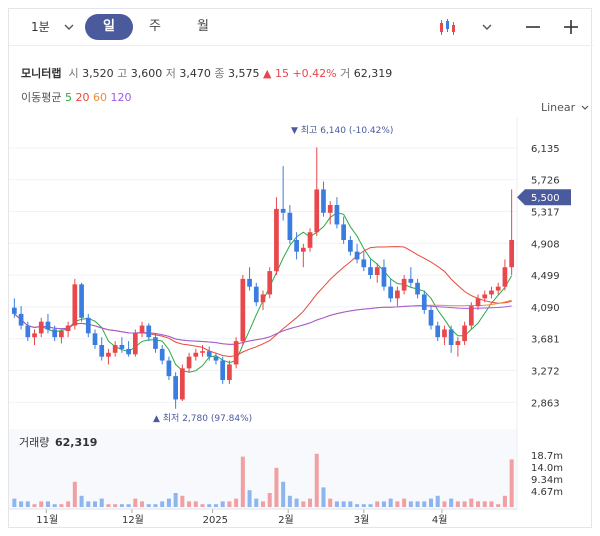  I want to click on chart-type-dropdown, so click(487, 27).